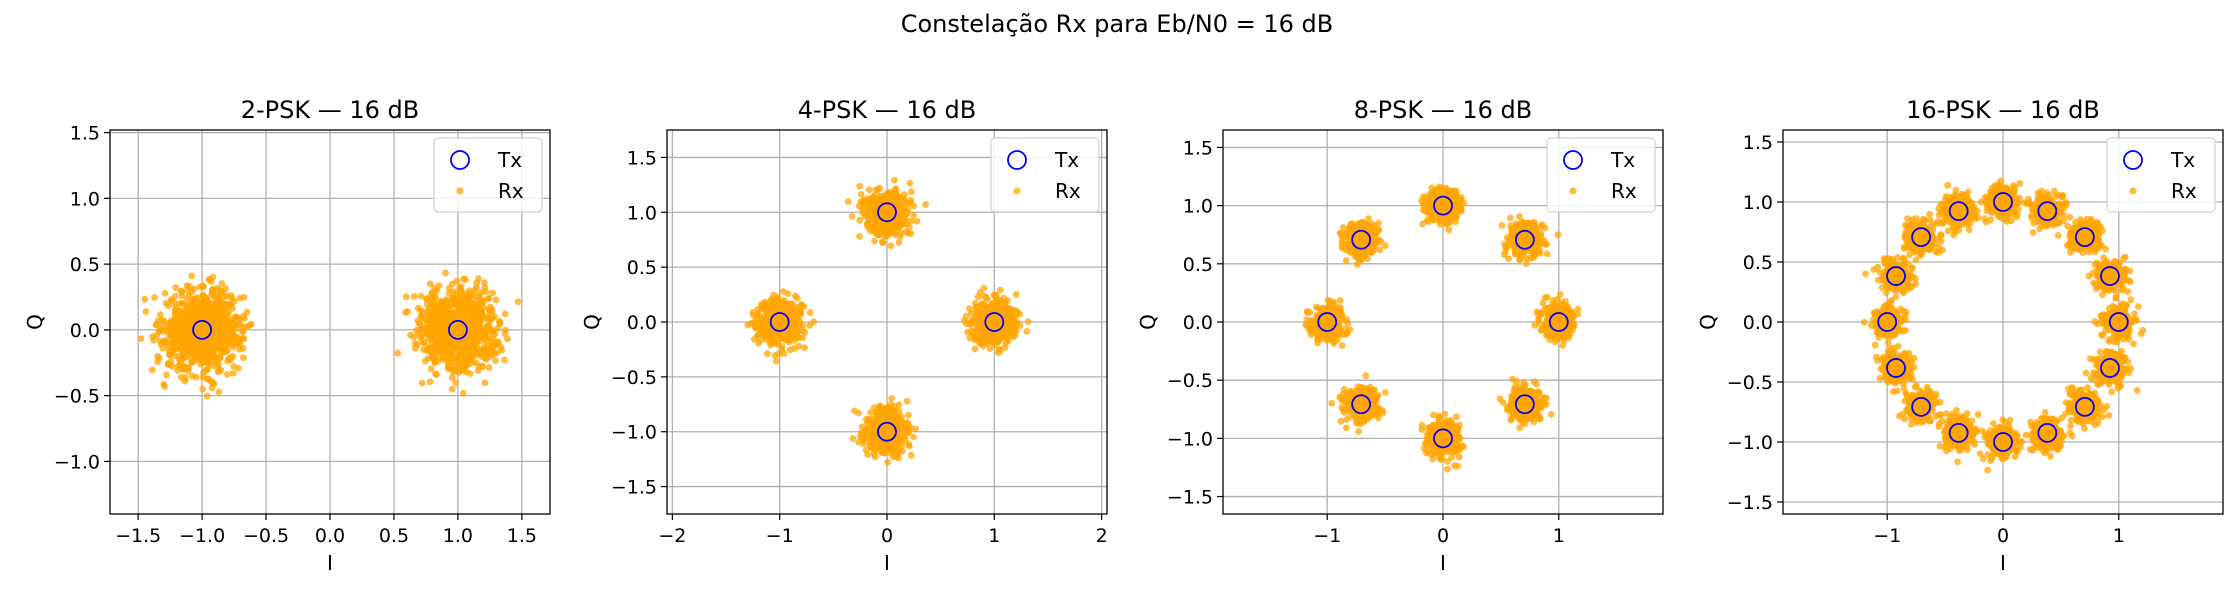 This screenshot has width=2234, height=593. Describe the element at coordinates (1045, 175) in the screenshot. I see `legend-box` at that location.